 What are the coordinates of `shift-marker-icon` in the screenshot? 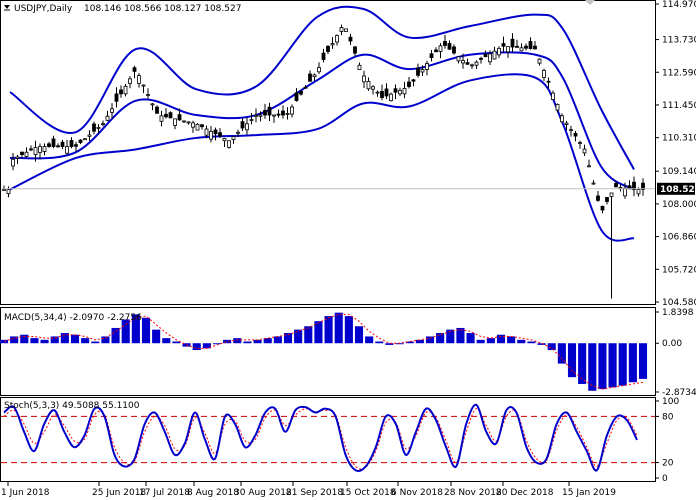 It's located at (590, 2).